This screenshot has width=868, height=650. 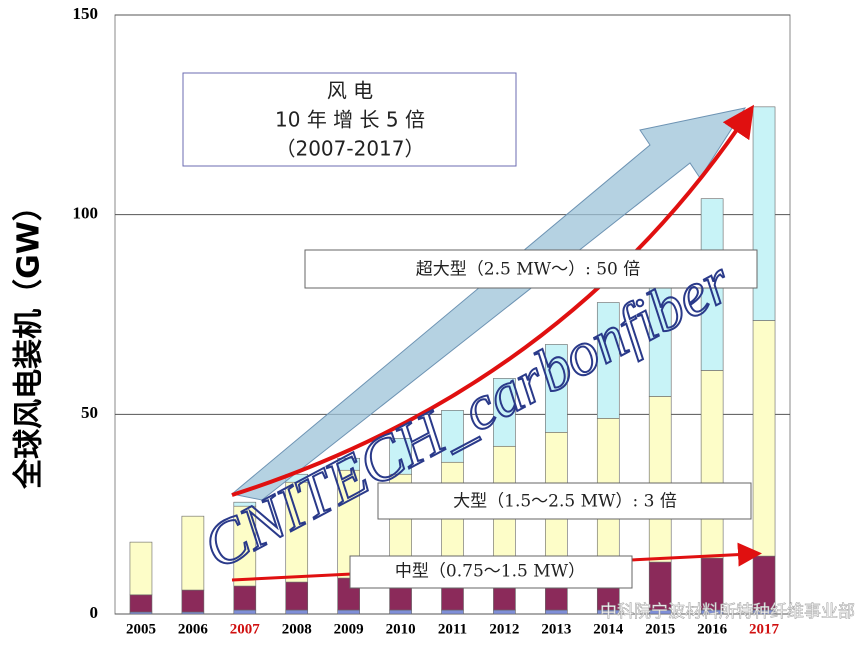 What do you see at coordinates (712, 629) in the screenshot?
I see `x-tick-label: 2016` at bounding box center [712, 629].